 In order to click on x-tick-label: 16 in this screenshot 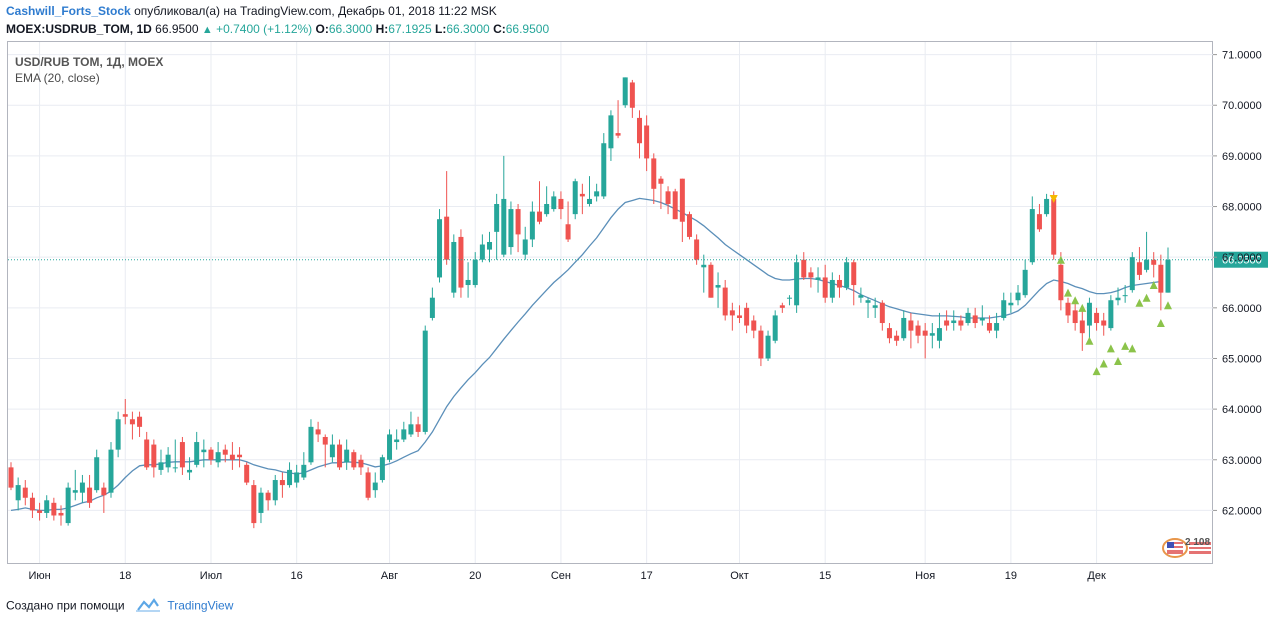, I will do `click(297, 576)`.